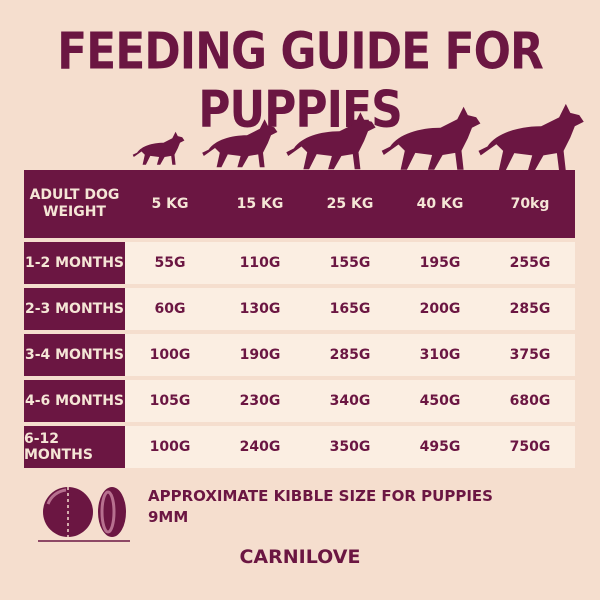  I want to click on table-row: 4-6 MONTHS 105G 230G 340G 450G 680G, so click(299, 401).